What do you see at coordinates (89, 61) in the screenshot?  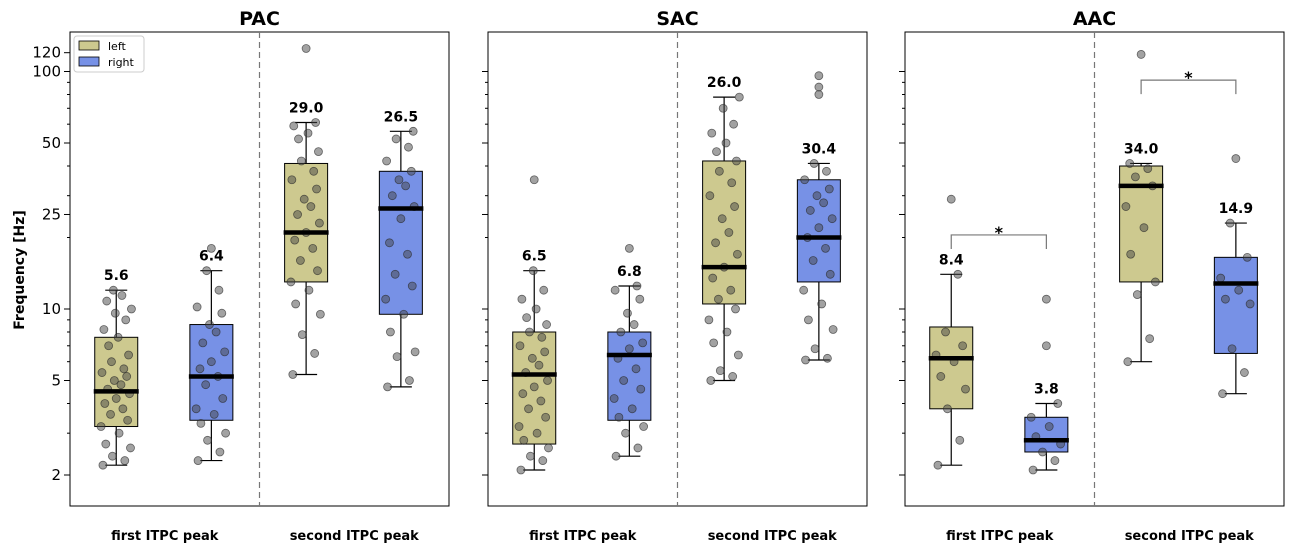 I see `legend-swatch-right` at bounding box center [89, 61].